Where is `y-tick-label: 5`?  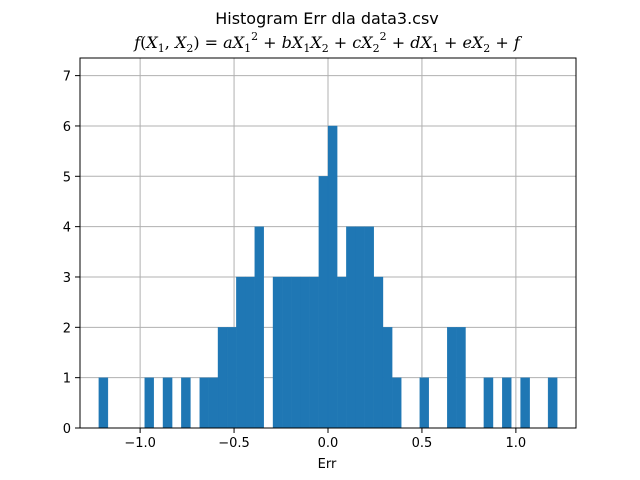
y-tick-label: 5 is located at coordinates (67, 177).